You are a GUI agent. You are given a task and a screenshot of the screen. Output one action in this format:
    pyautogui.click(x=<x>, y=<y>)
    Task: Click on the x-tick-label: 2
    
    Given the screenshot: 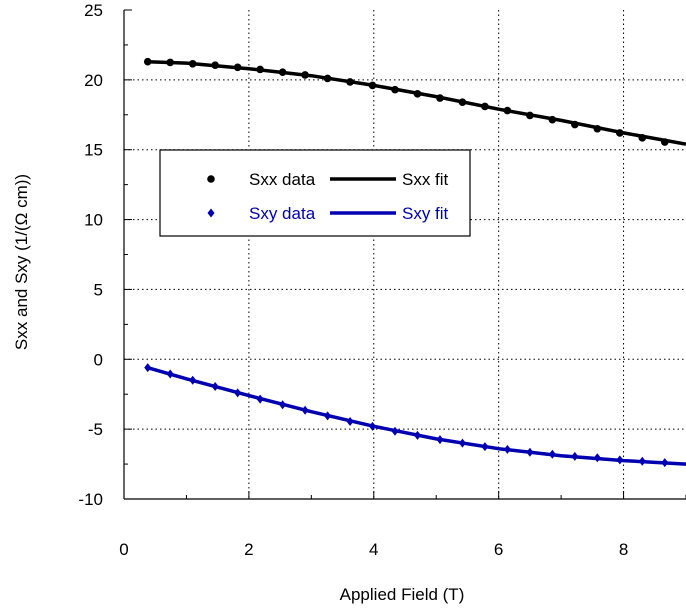 What is the action you would take?
    pyautogui.click(x=248, y=549)
    